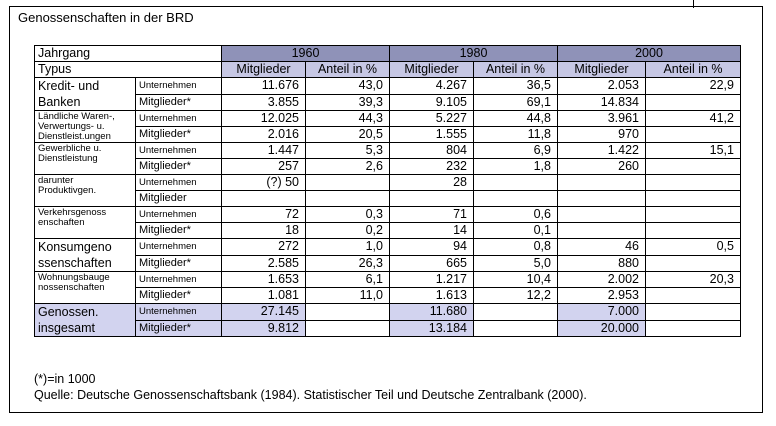  Describe the element at coordinates (693, 150) in the screenshot. I see `table-cell: 15,1` at that location.